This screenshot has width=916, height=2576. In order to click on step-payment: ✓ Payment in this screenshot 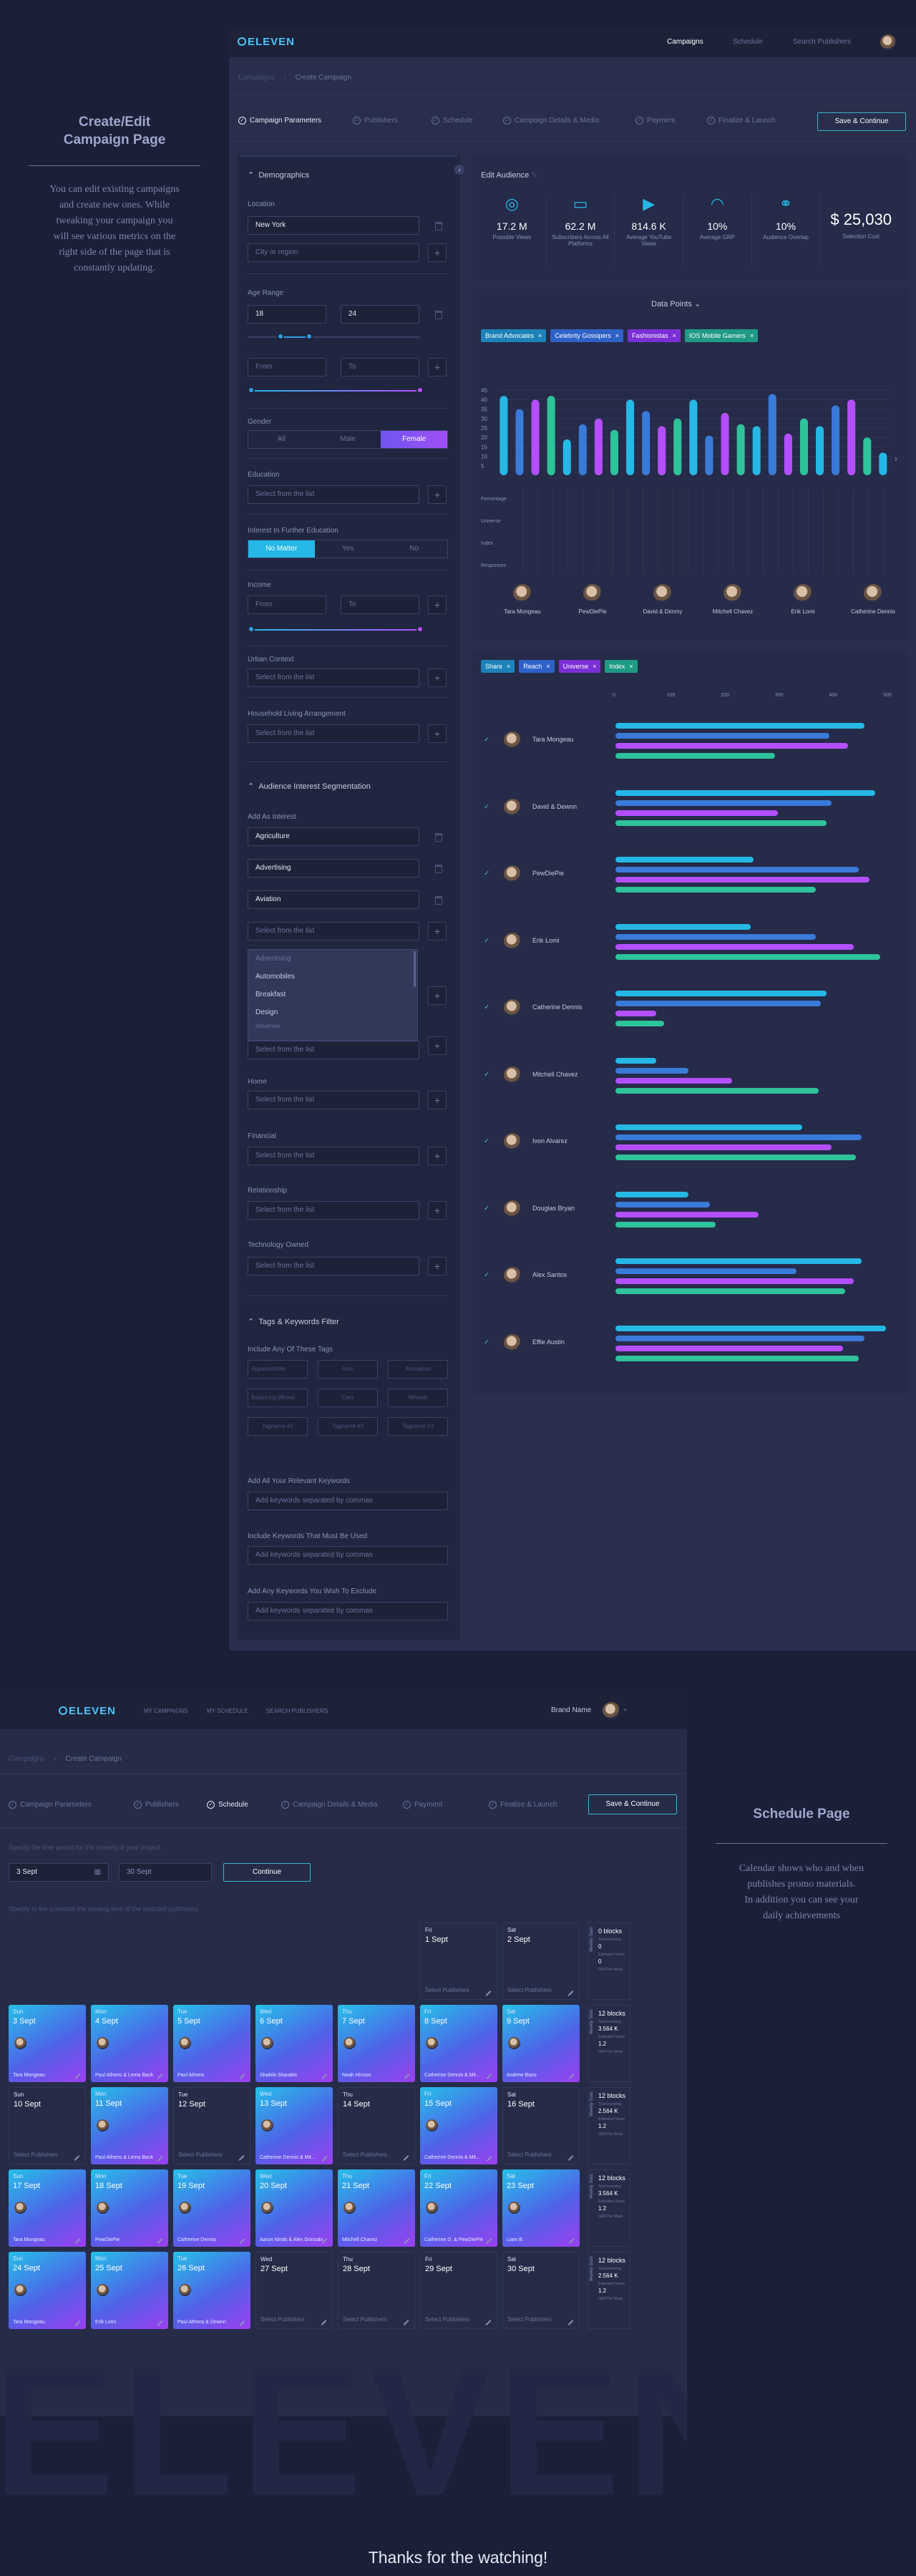, I will do `click(671, 121)`.